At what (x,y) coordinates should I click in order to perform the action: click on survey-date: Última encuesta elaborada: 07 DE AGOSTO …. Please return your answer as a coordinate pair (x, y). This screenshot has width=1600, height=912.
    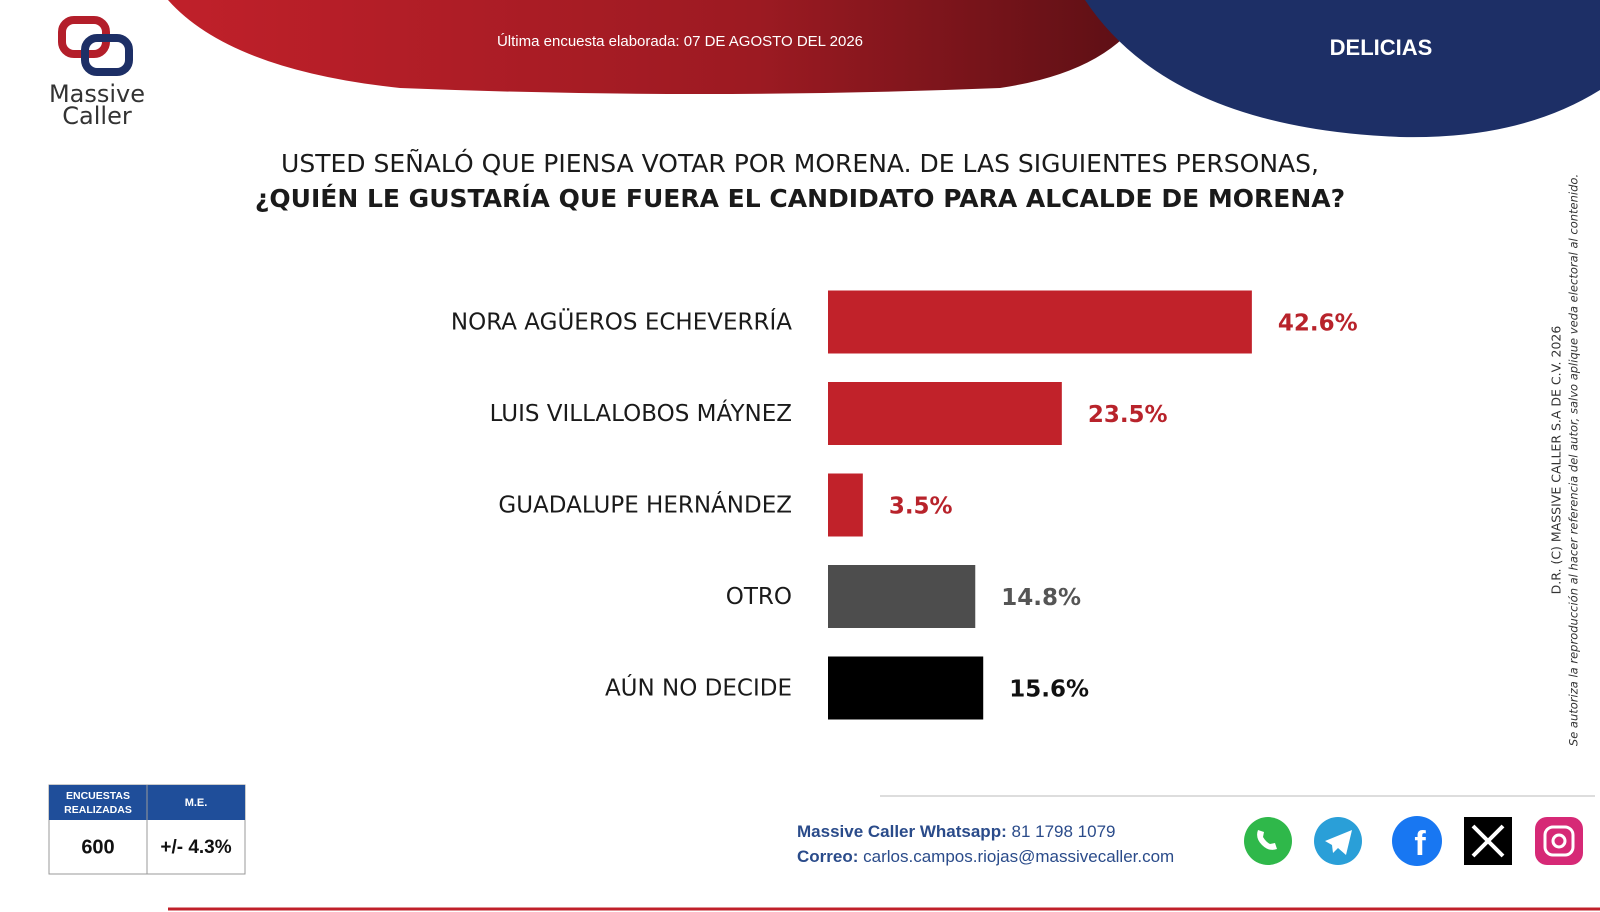
    Looking at the image, I should click on (680, 41).